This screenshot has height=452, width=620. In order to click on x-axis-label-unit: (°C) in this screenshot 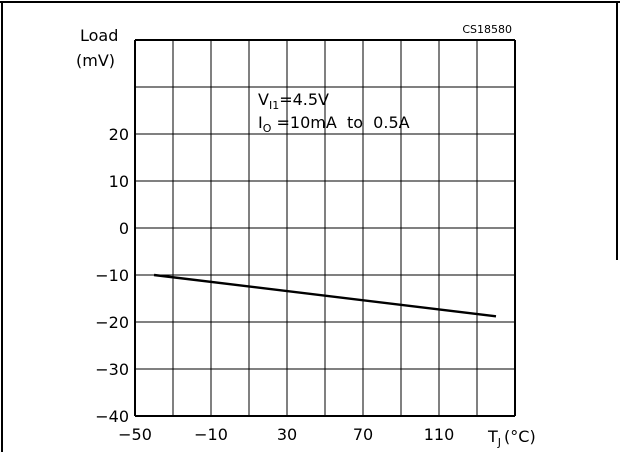, I will do `click(520, 436)`.